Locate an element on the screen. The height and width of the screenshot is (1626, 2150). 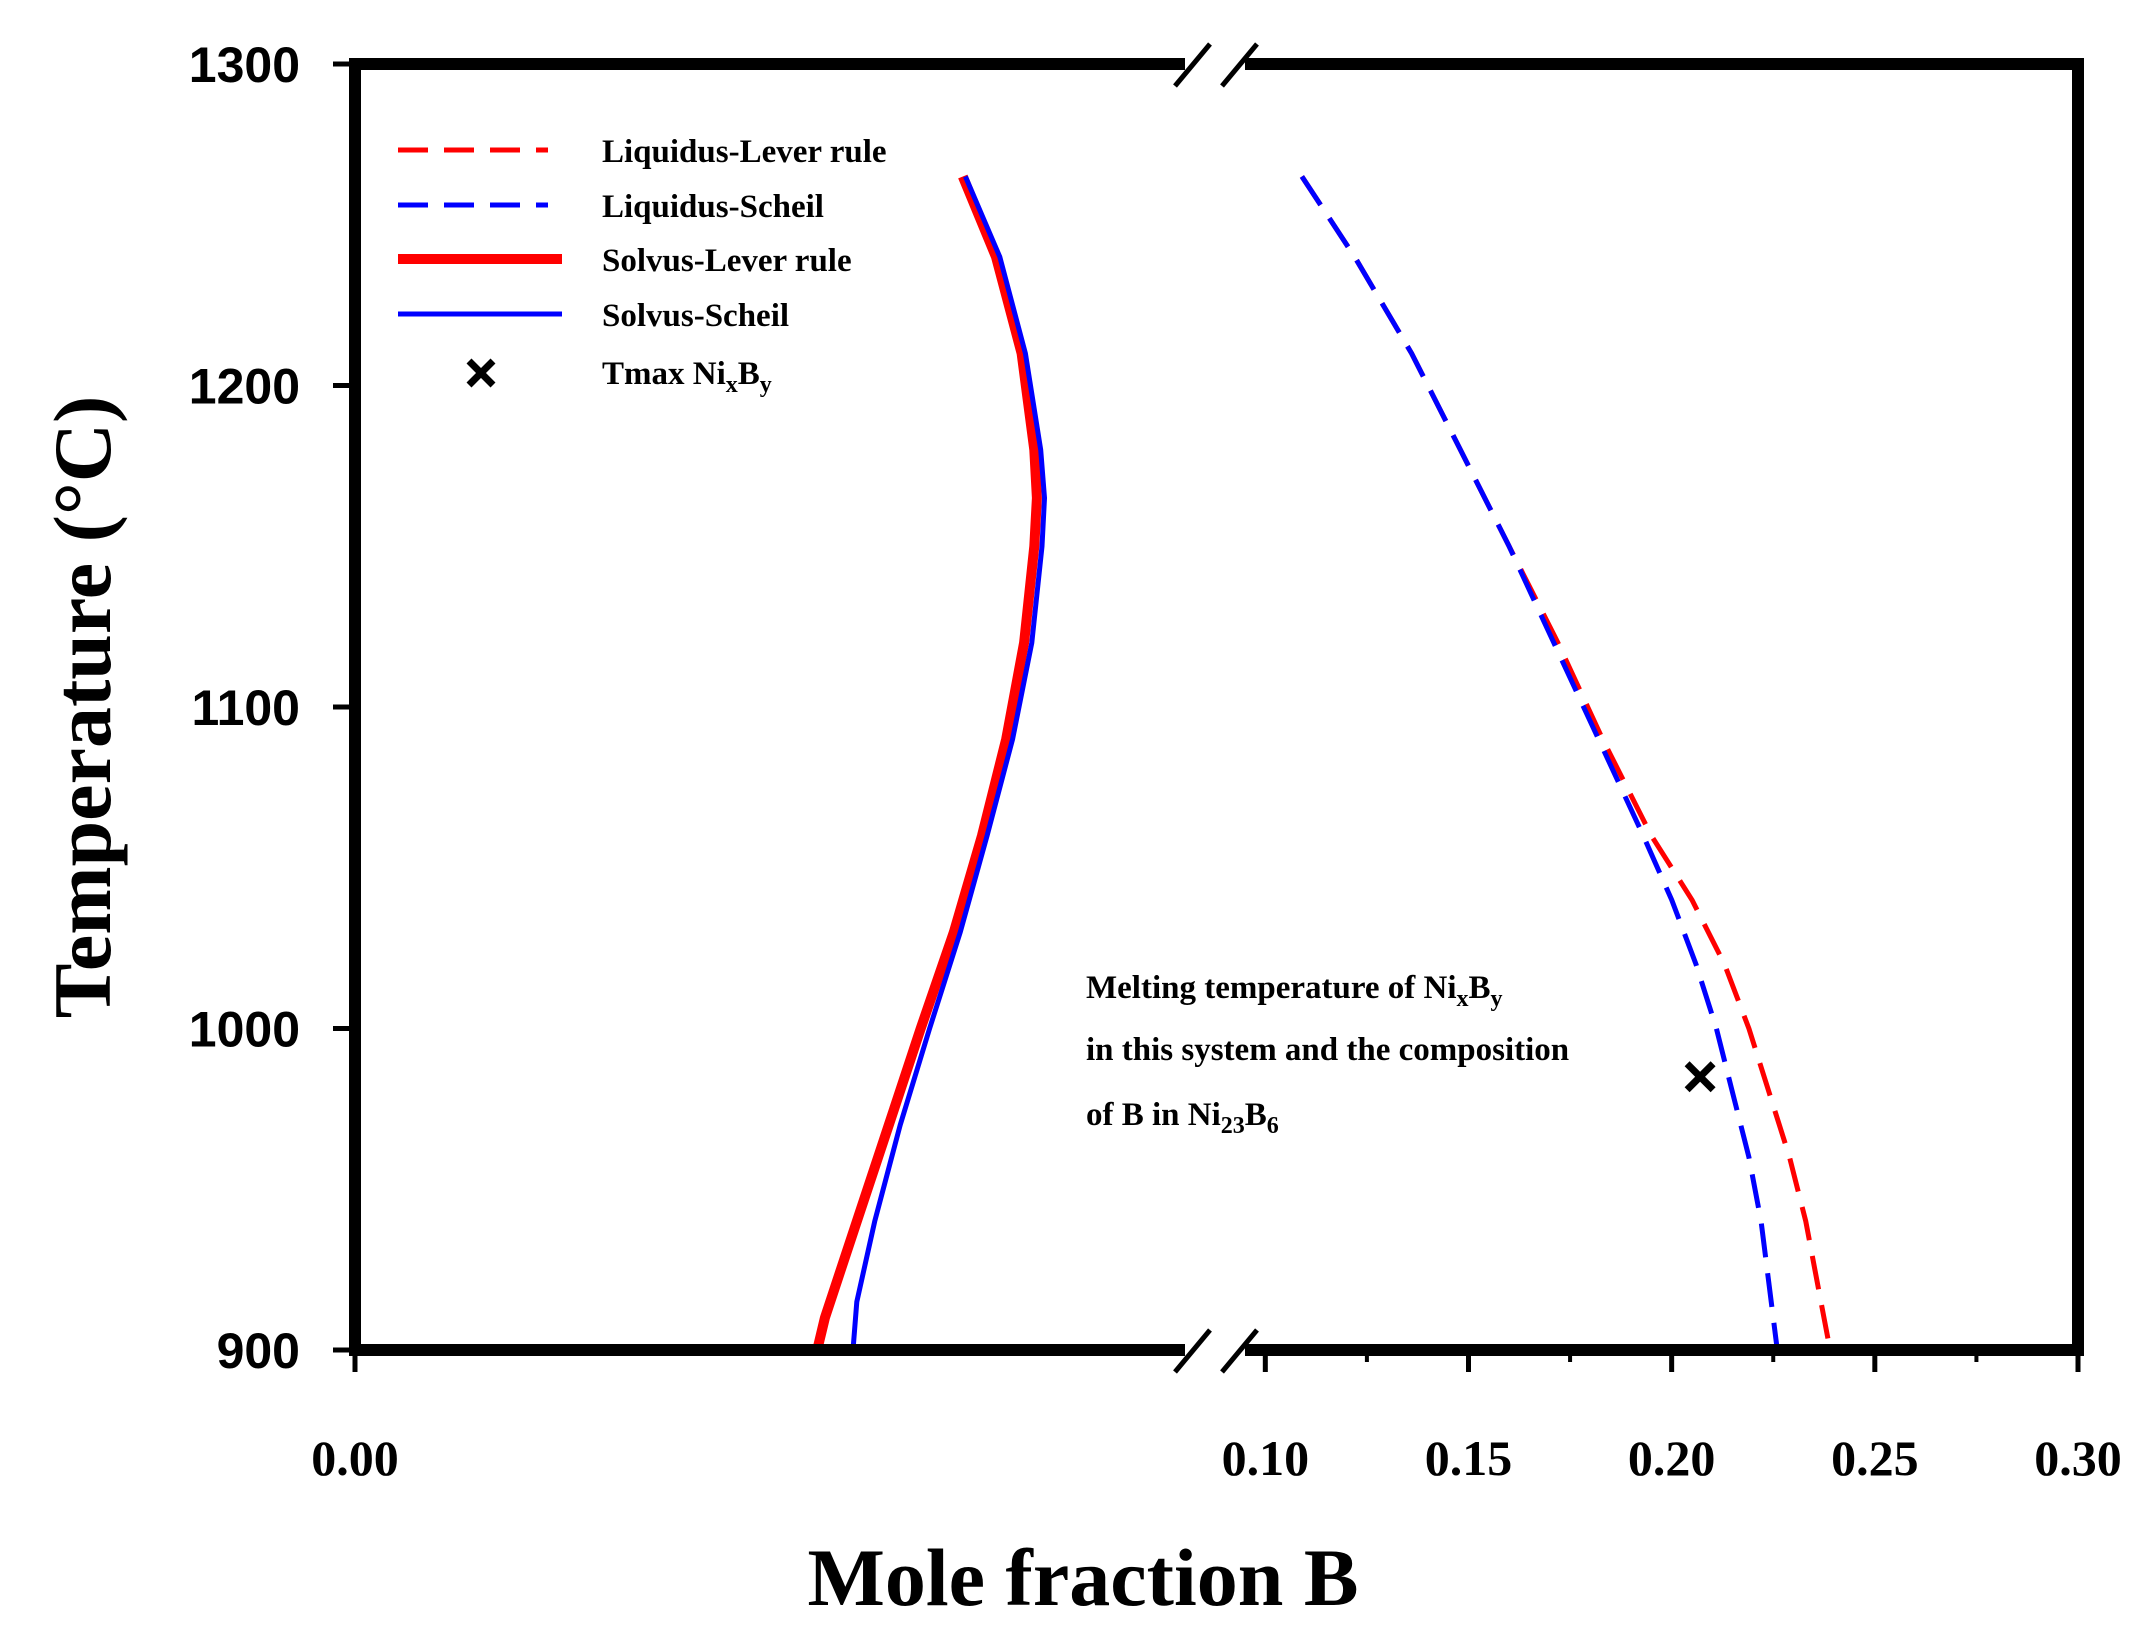
y-tick-label: 900 is located at coordinates (258, 1351).